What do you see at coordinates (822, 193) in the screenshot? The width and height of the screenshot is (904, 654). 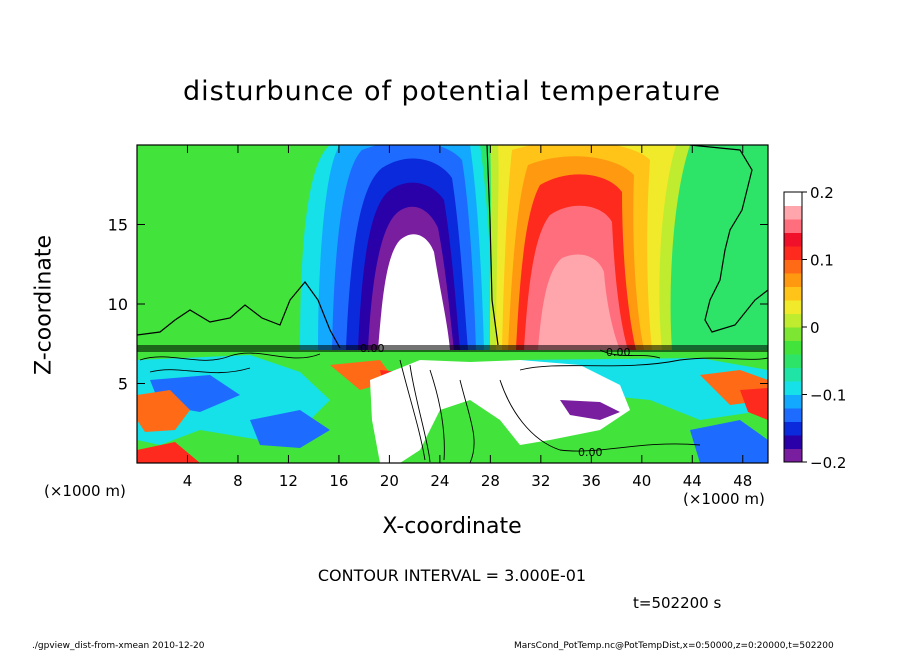 I see `colorbar-tick-label: 0.2` at bounding box center [822, 193].